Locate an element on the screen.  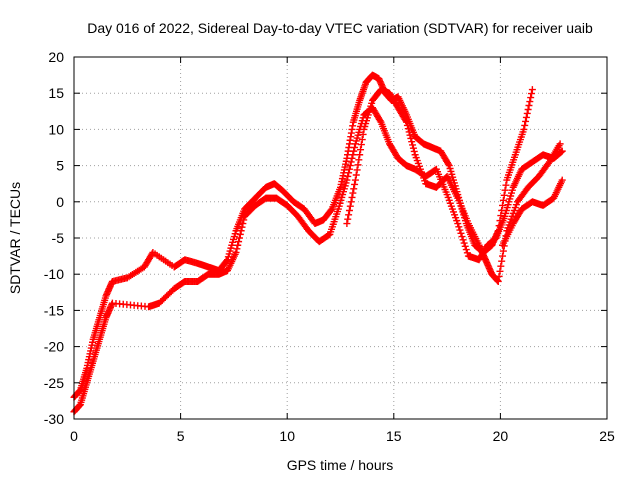
x-tick-label: 10 is located at coordinates (287, 436).